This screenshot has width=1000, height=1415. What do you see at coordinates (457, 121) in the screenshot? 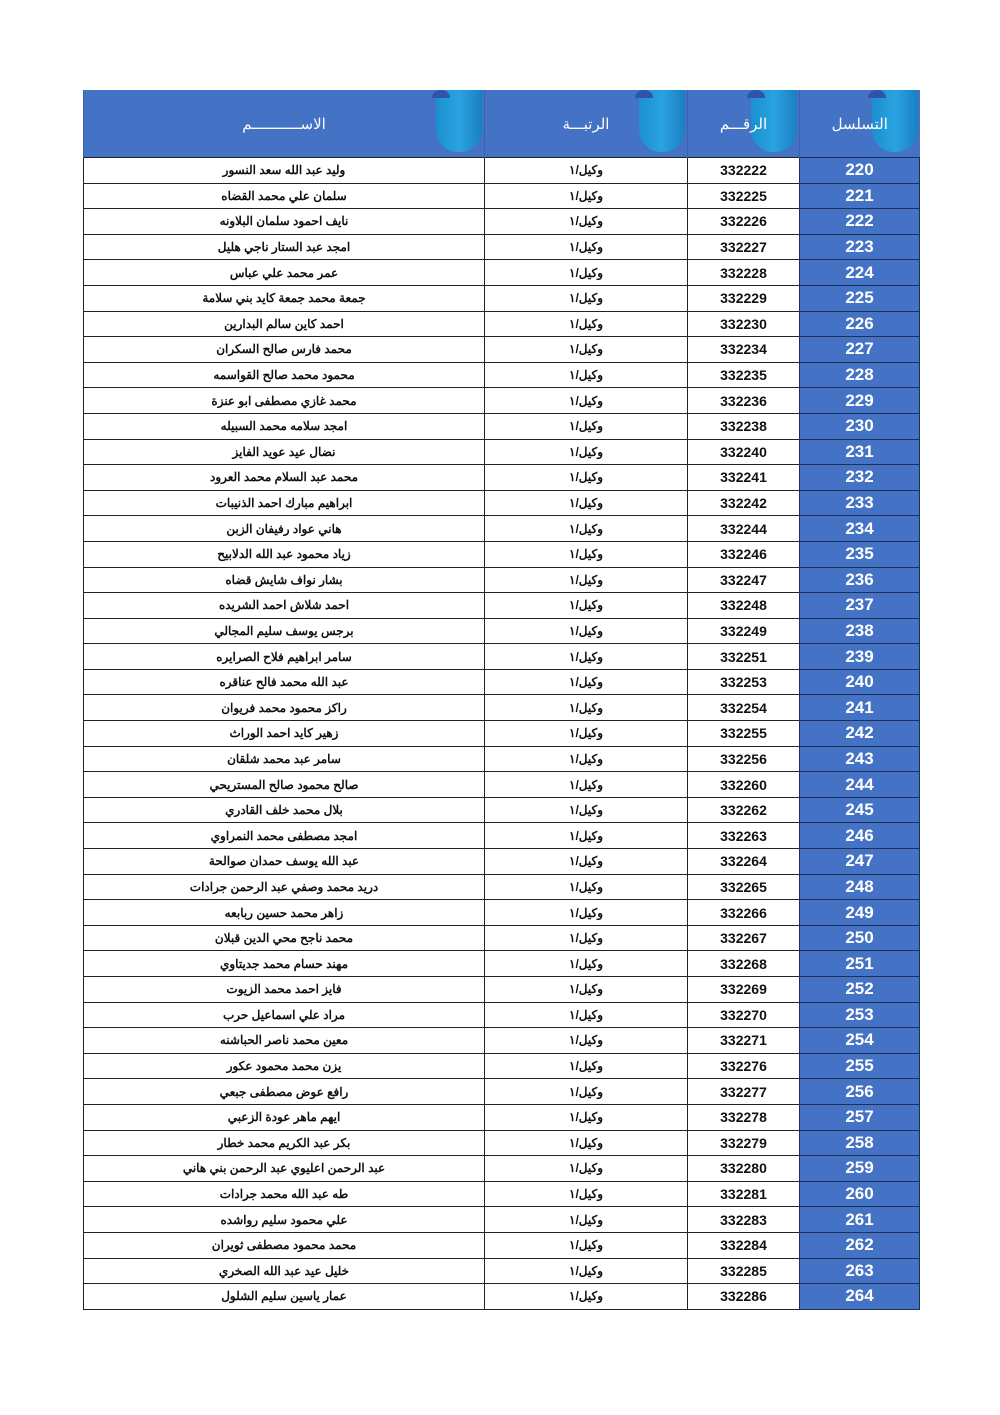
I see `header-tab-decoration` at bounding box center [457, 121].